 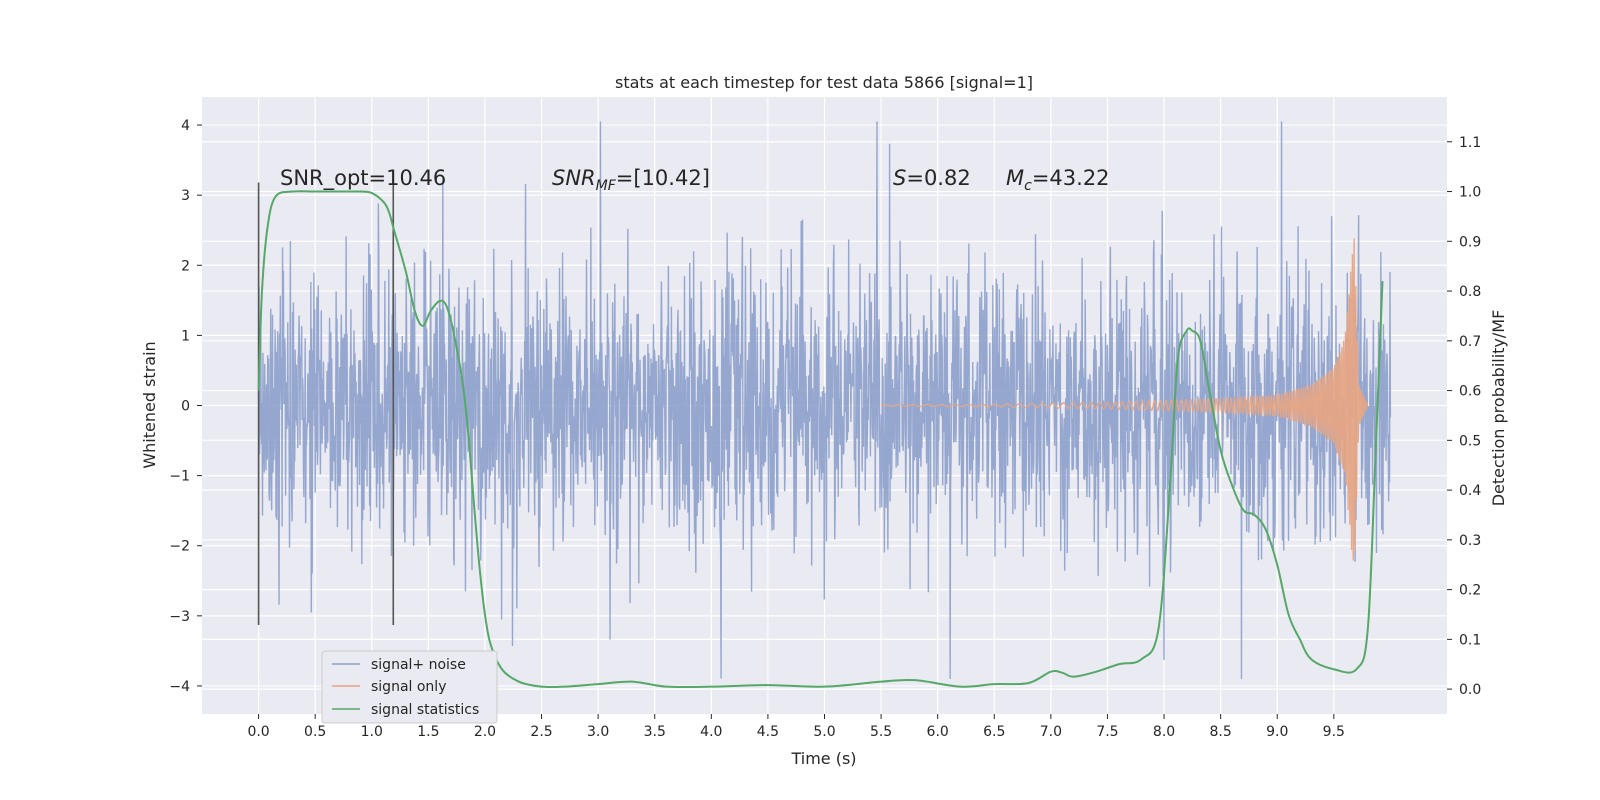 What do you see at coordinates (418, 665) in the screenshot?
I see `legend-label-signal-noise: signal+ noise` at bounding box center [418, 665].